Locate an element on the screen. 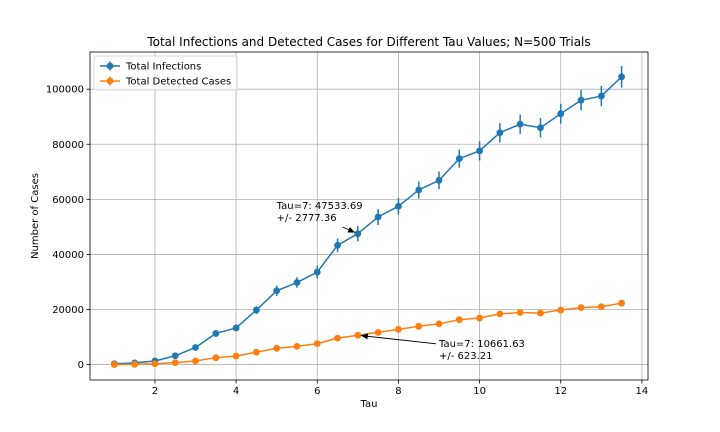 This screenshot has height=432, width=720. legend-box is located at coordinates (165, 73).